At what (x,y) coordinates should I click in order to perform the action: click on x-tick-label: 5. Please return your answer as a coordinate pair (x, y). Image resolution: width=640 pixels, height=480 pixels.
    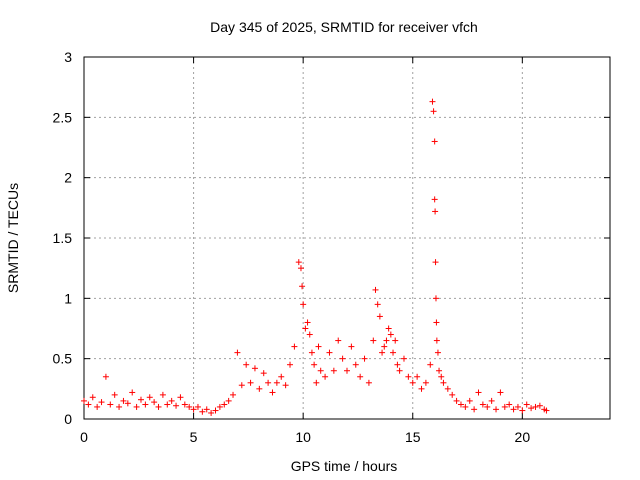
    Looking at the image, I should click on (194, 437).